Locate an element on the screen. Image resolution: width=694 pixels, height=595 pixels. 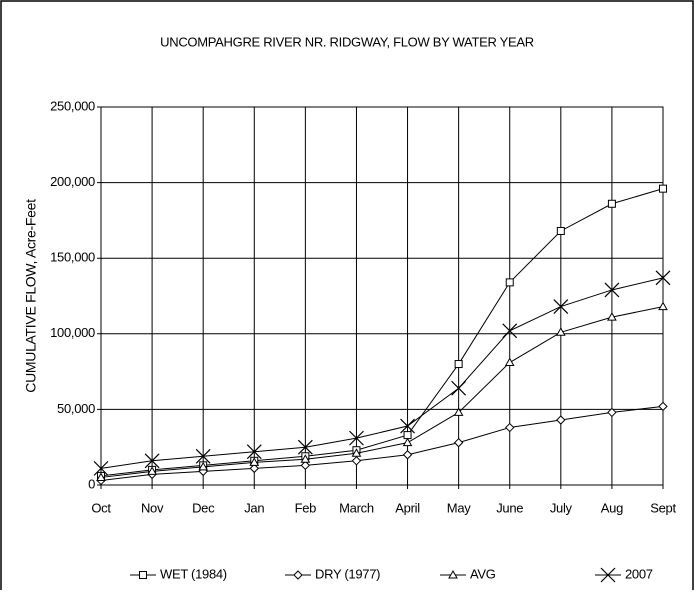
x-tick-label: Feb is located at coordinates (306, 507).